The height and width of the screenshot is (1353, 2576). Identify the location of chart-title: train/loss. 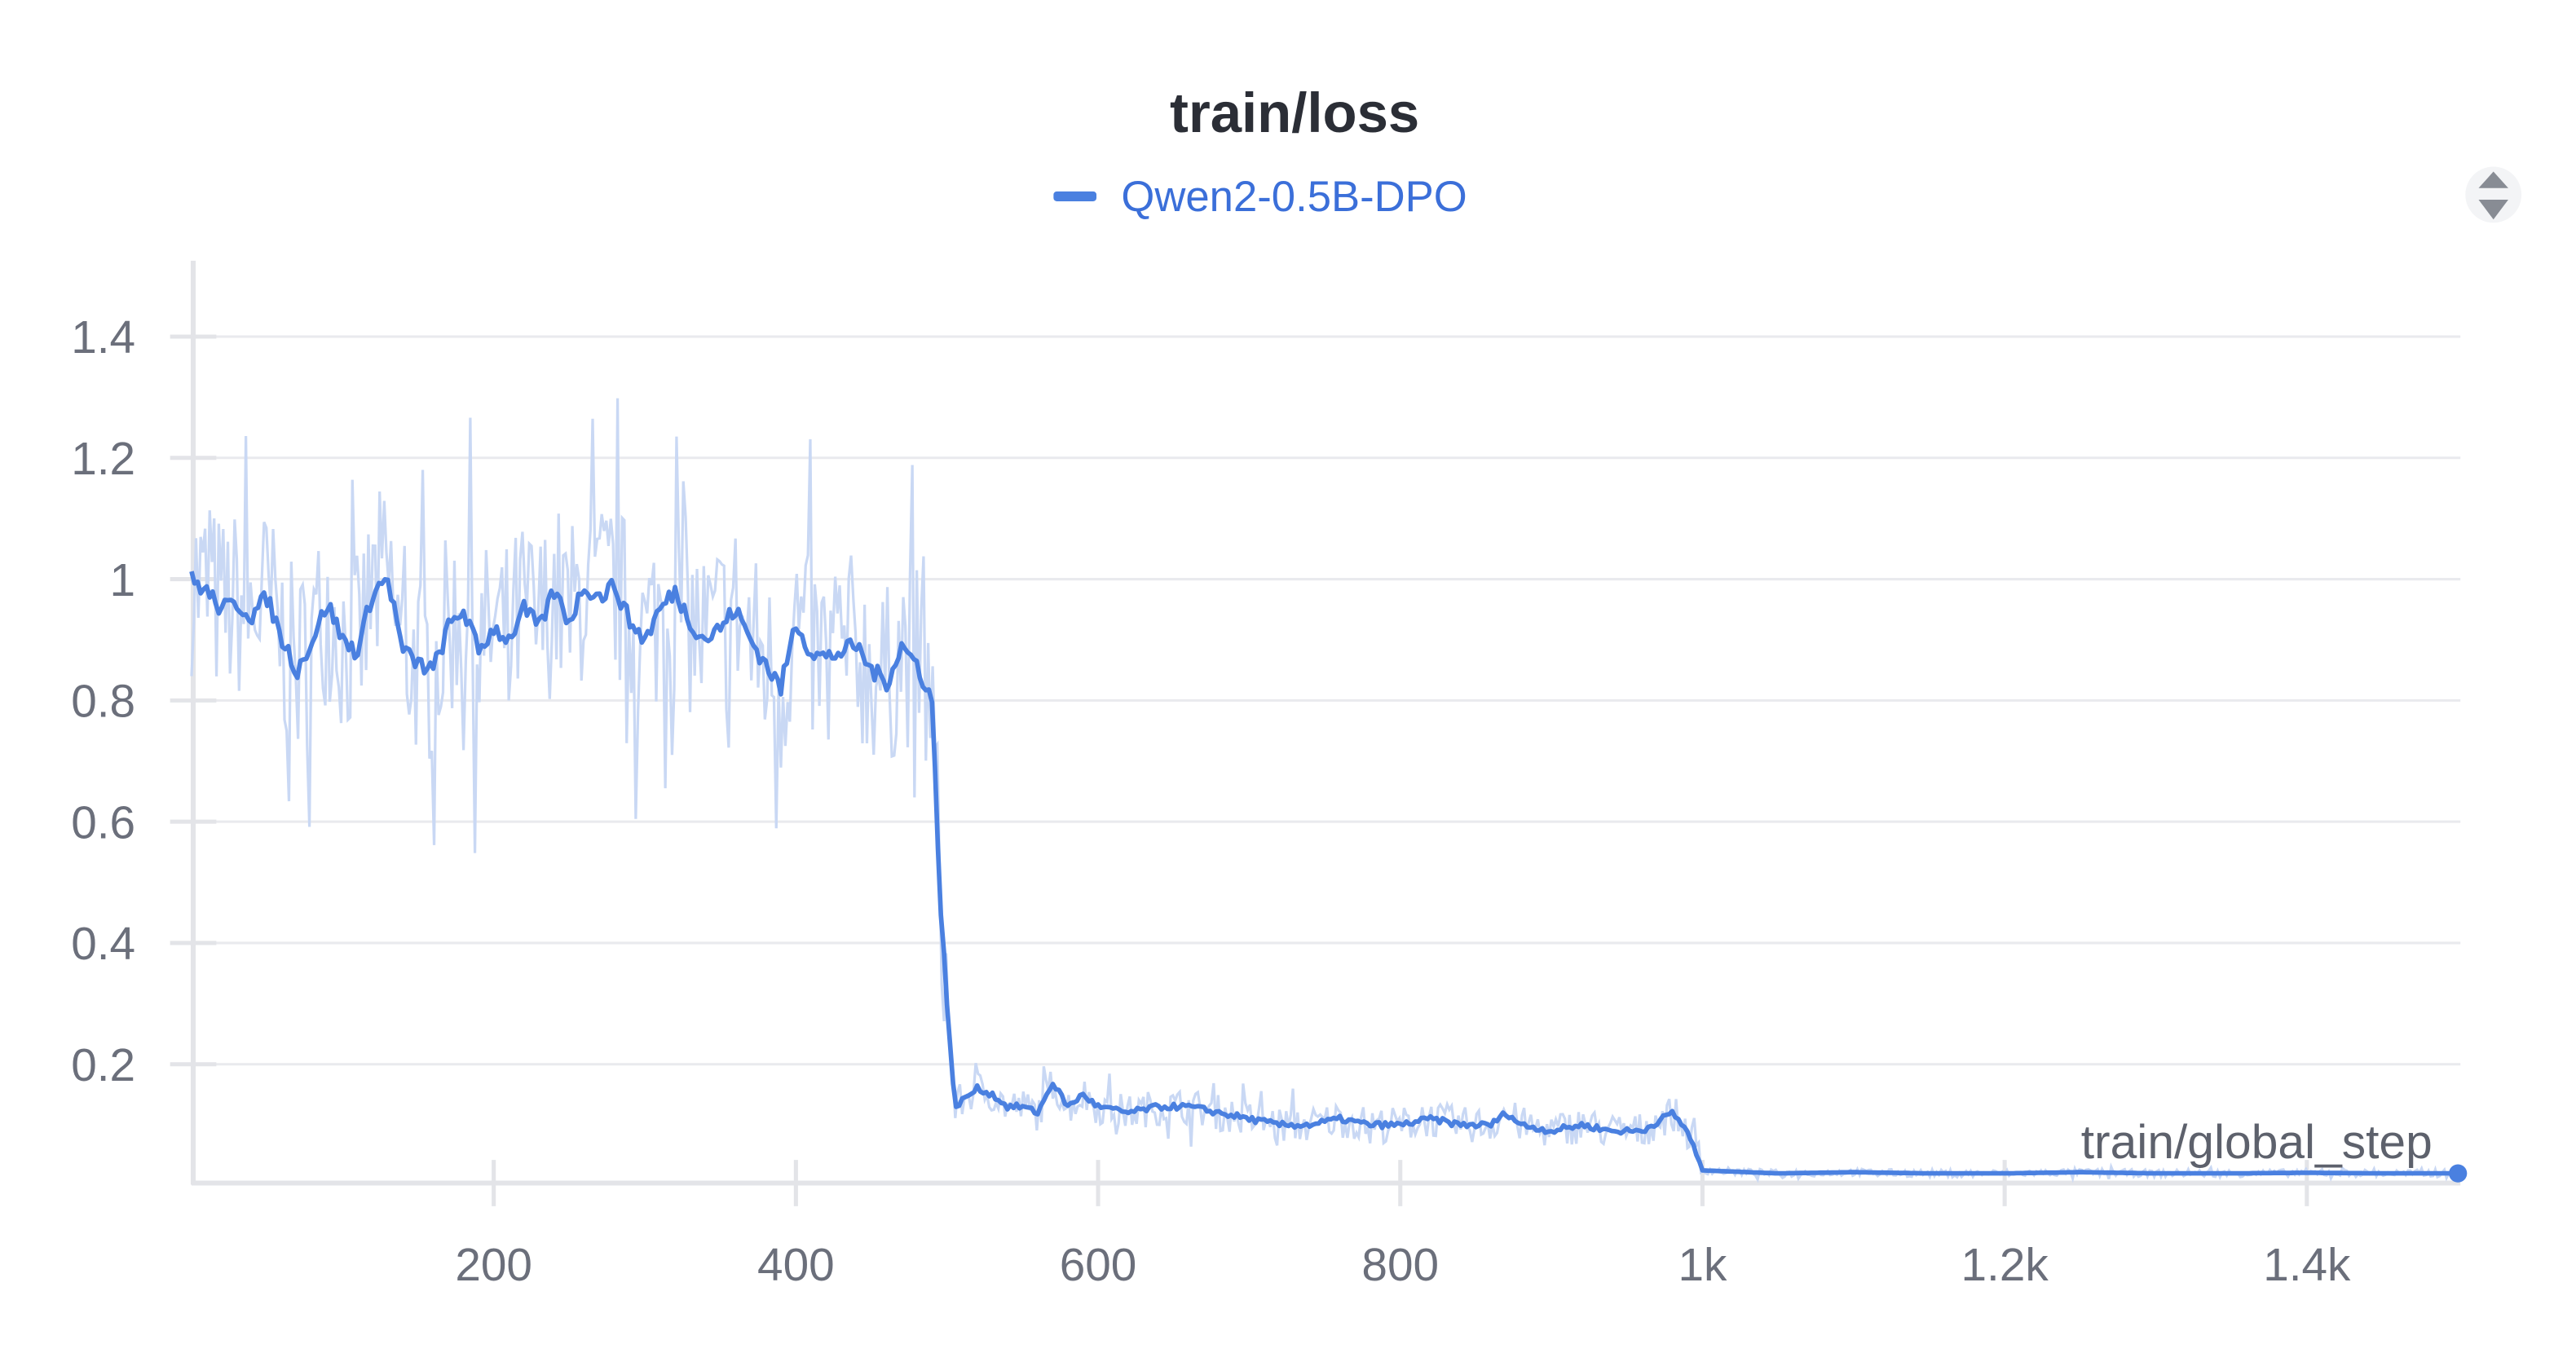
(1294, 113).